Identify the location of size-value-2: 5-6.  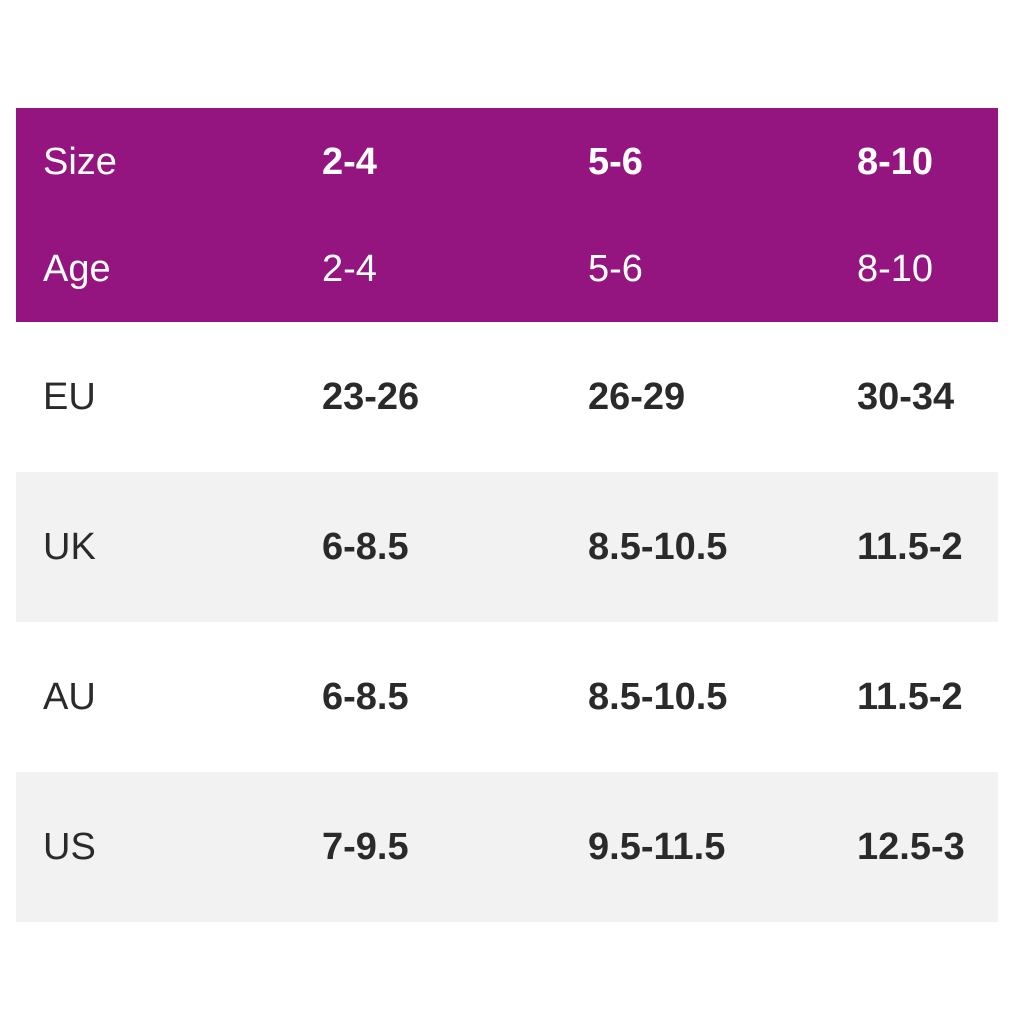
(615, 161).